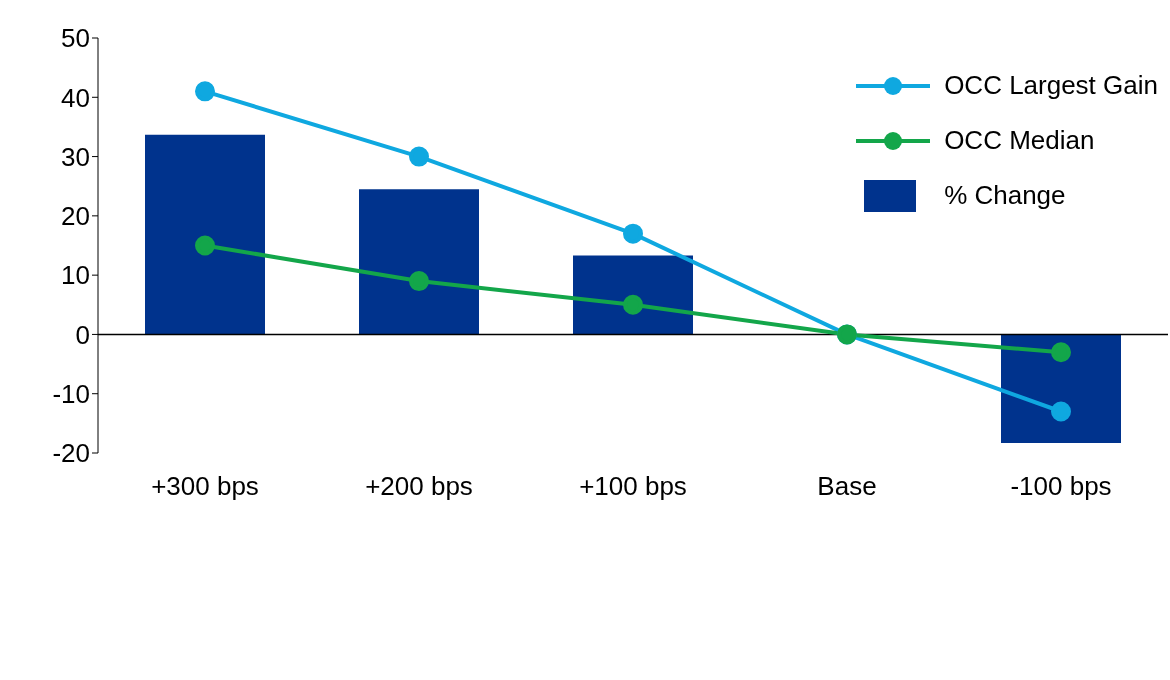  I want to click on x-tick-label: +200 bps, so click(419, 486).